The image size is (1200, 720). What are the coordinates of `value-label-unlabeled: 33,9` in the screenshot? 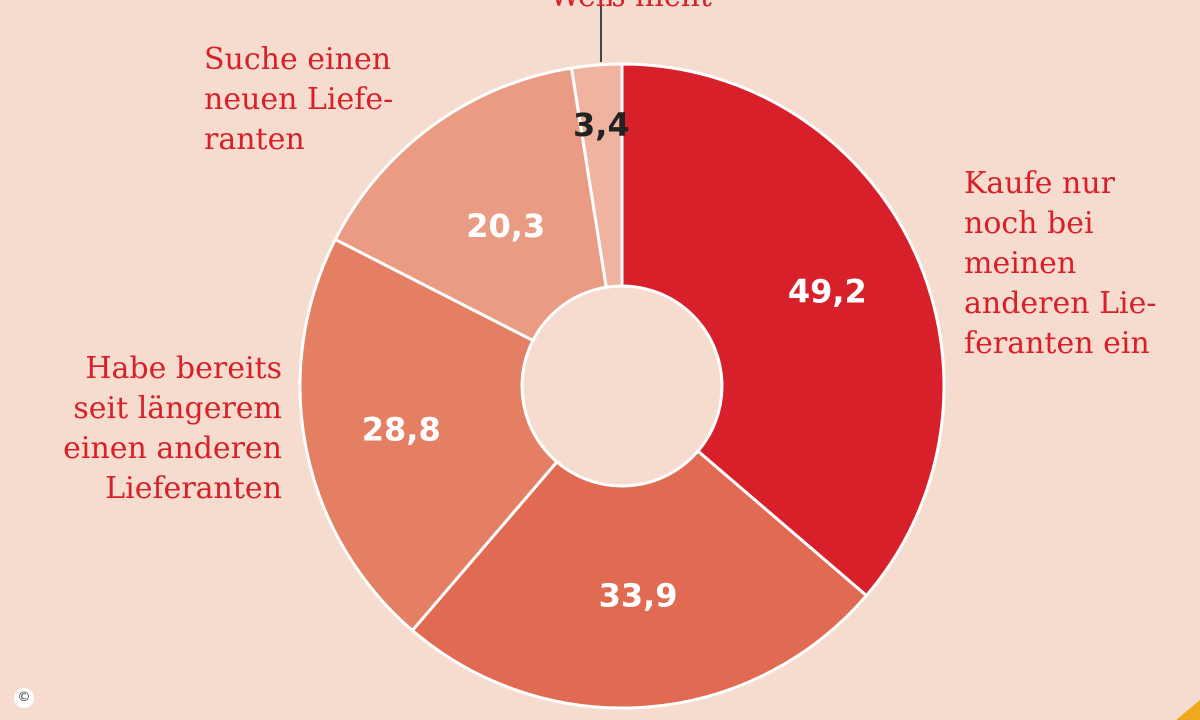 It's located at (638, 595).